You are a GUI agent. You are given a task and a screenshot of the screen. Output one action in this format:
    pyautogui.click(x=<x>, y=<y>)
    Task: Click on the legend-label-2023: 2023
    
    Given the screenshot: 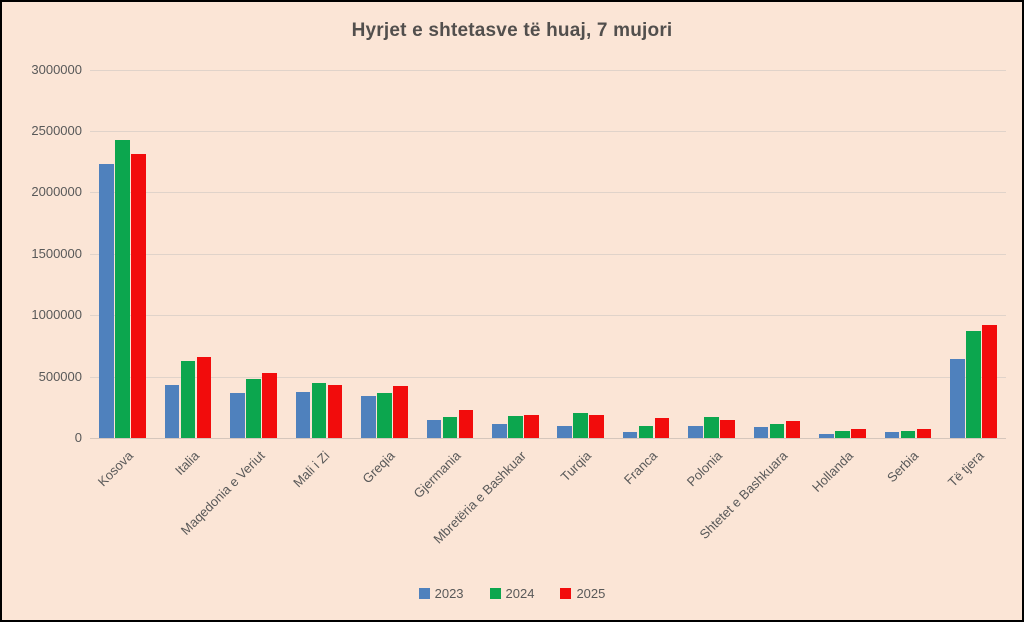 What is the action you would take?
    pyautogui.click(x=449, y=593)
    